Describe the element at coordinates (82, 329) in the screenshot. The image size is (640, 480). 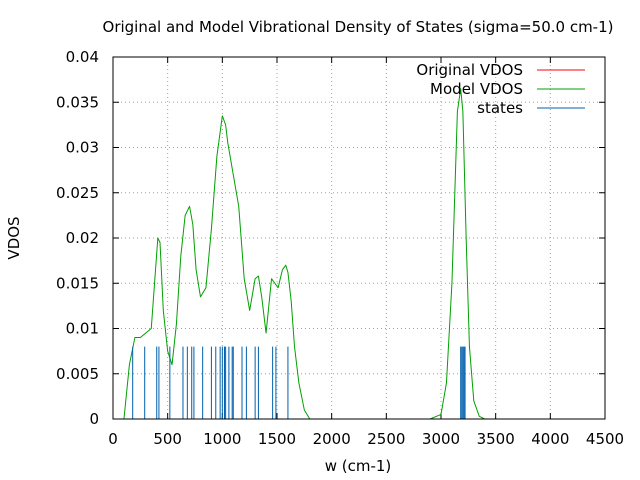
I see `y-tick-label: 0.01` at that location.